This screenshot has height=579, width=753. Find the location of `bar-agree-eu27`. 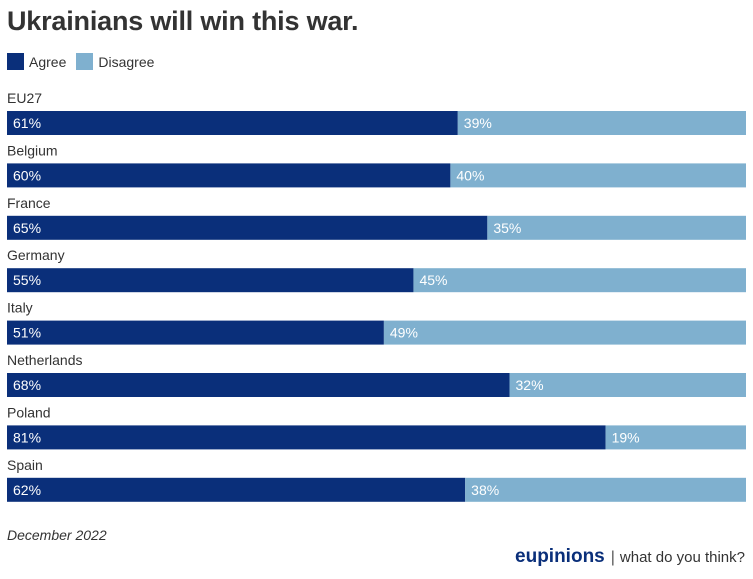

bar-agree-eu27 is located at coordinates (232, 123).